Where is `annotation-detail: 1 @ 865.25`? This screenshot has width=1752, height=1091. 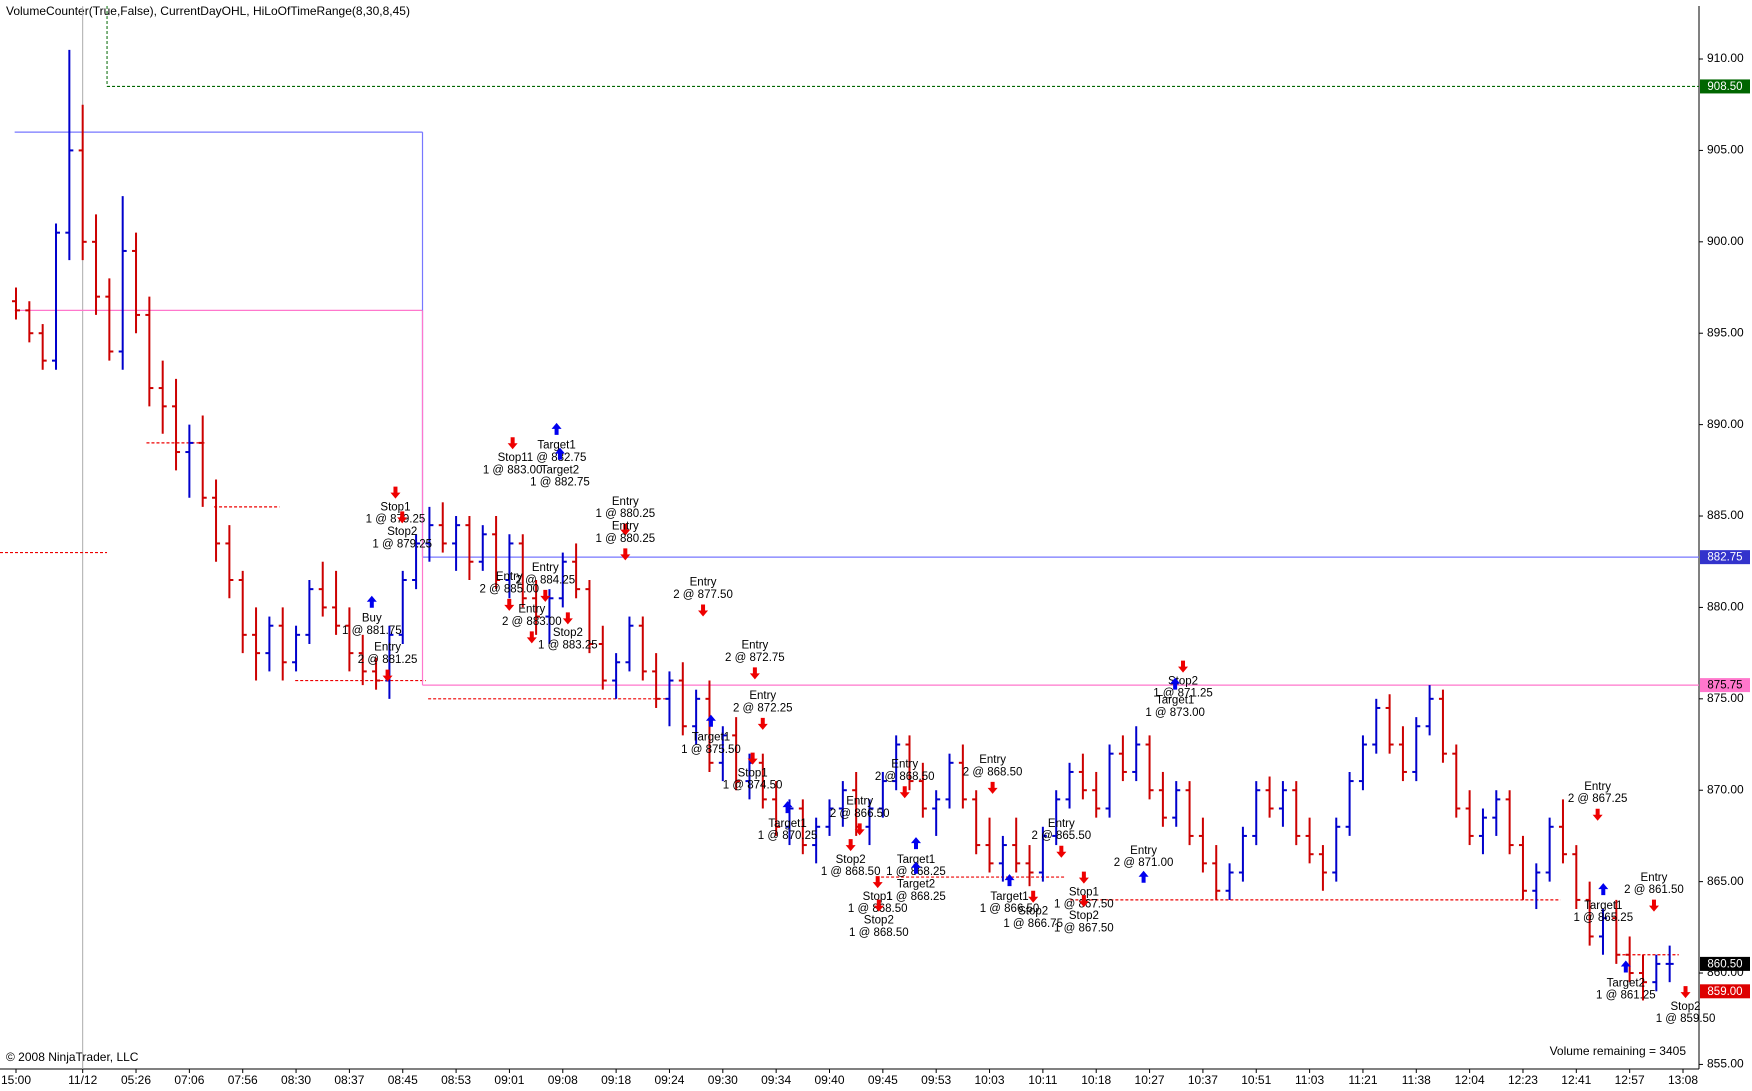 annotation-detail: 1 @ 865.25 is located at coordinates (1603, 918).